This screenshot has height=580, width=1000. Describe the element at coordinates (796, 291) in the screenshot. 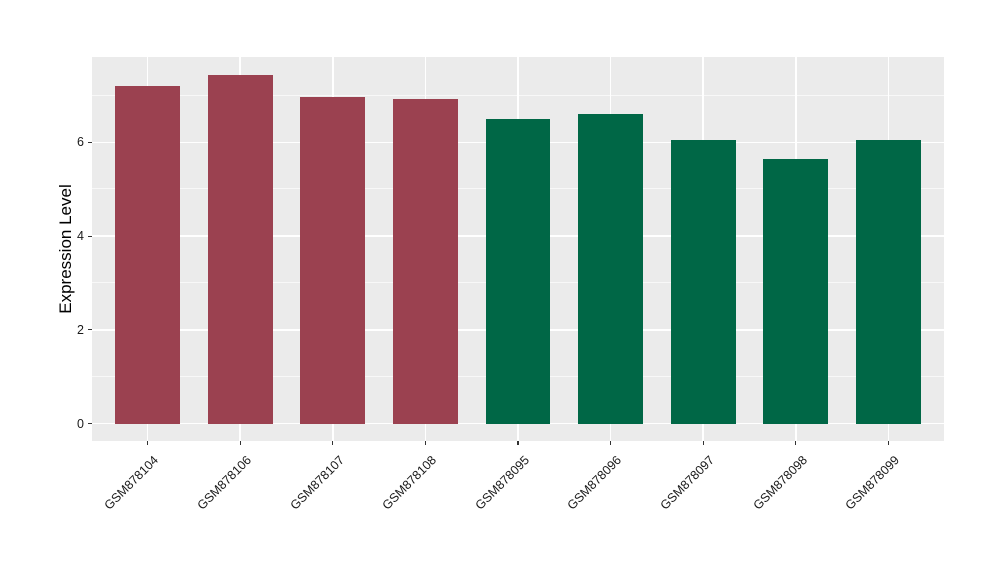

I see `bar-GSM878098` at that location.